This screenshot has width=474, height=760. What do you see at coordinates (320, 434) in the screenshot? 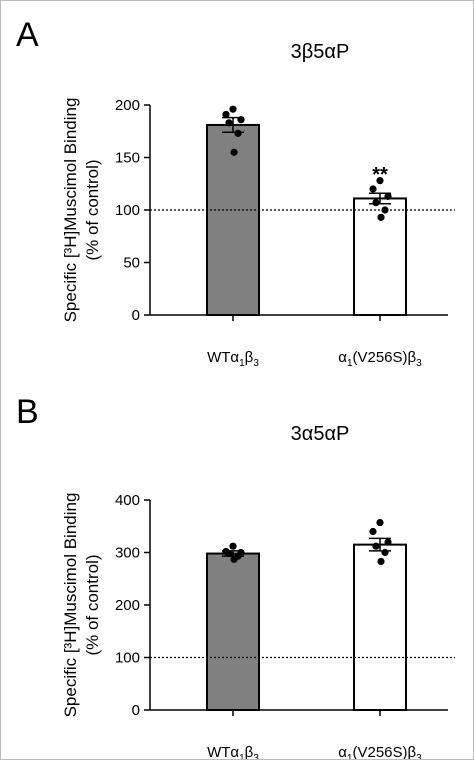
I see `chart-title: 3α5αP` at bounding box center [320, 434].